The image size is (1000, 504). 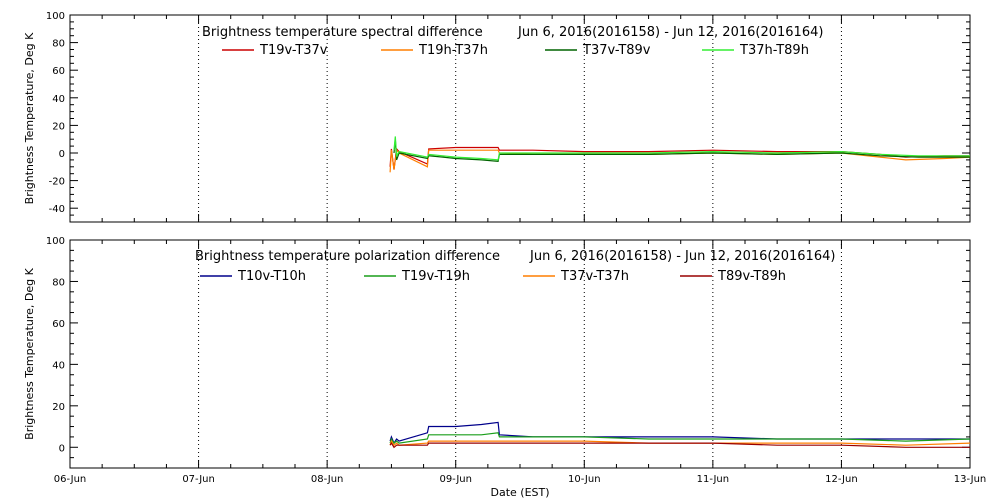 I want to click on legend-label: T37v-T89v, so click(x=616, y=50).